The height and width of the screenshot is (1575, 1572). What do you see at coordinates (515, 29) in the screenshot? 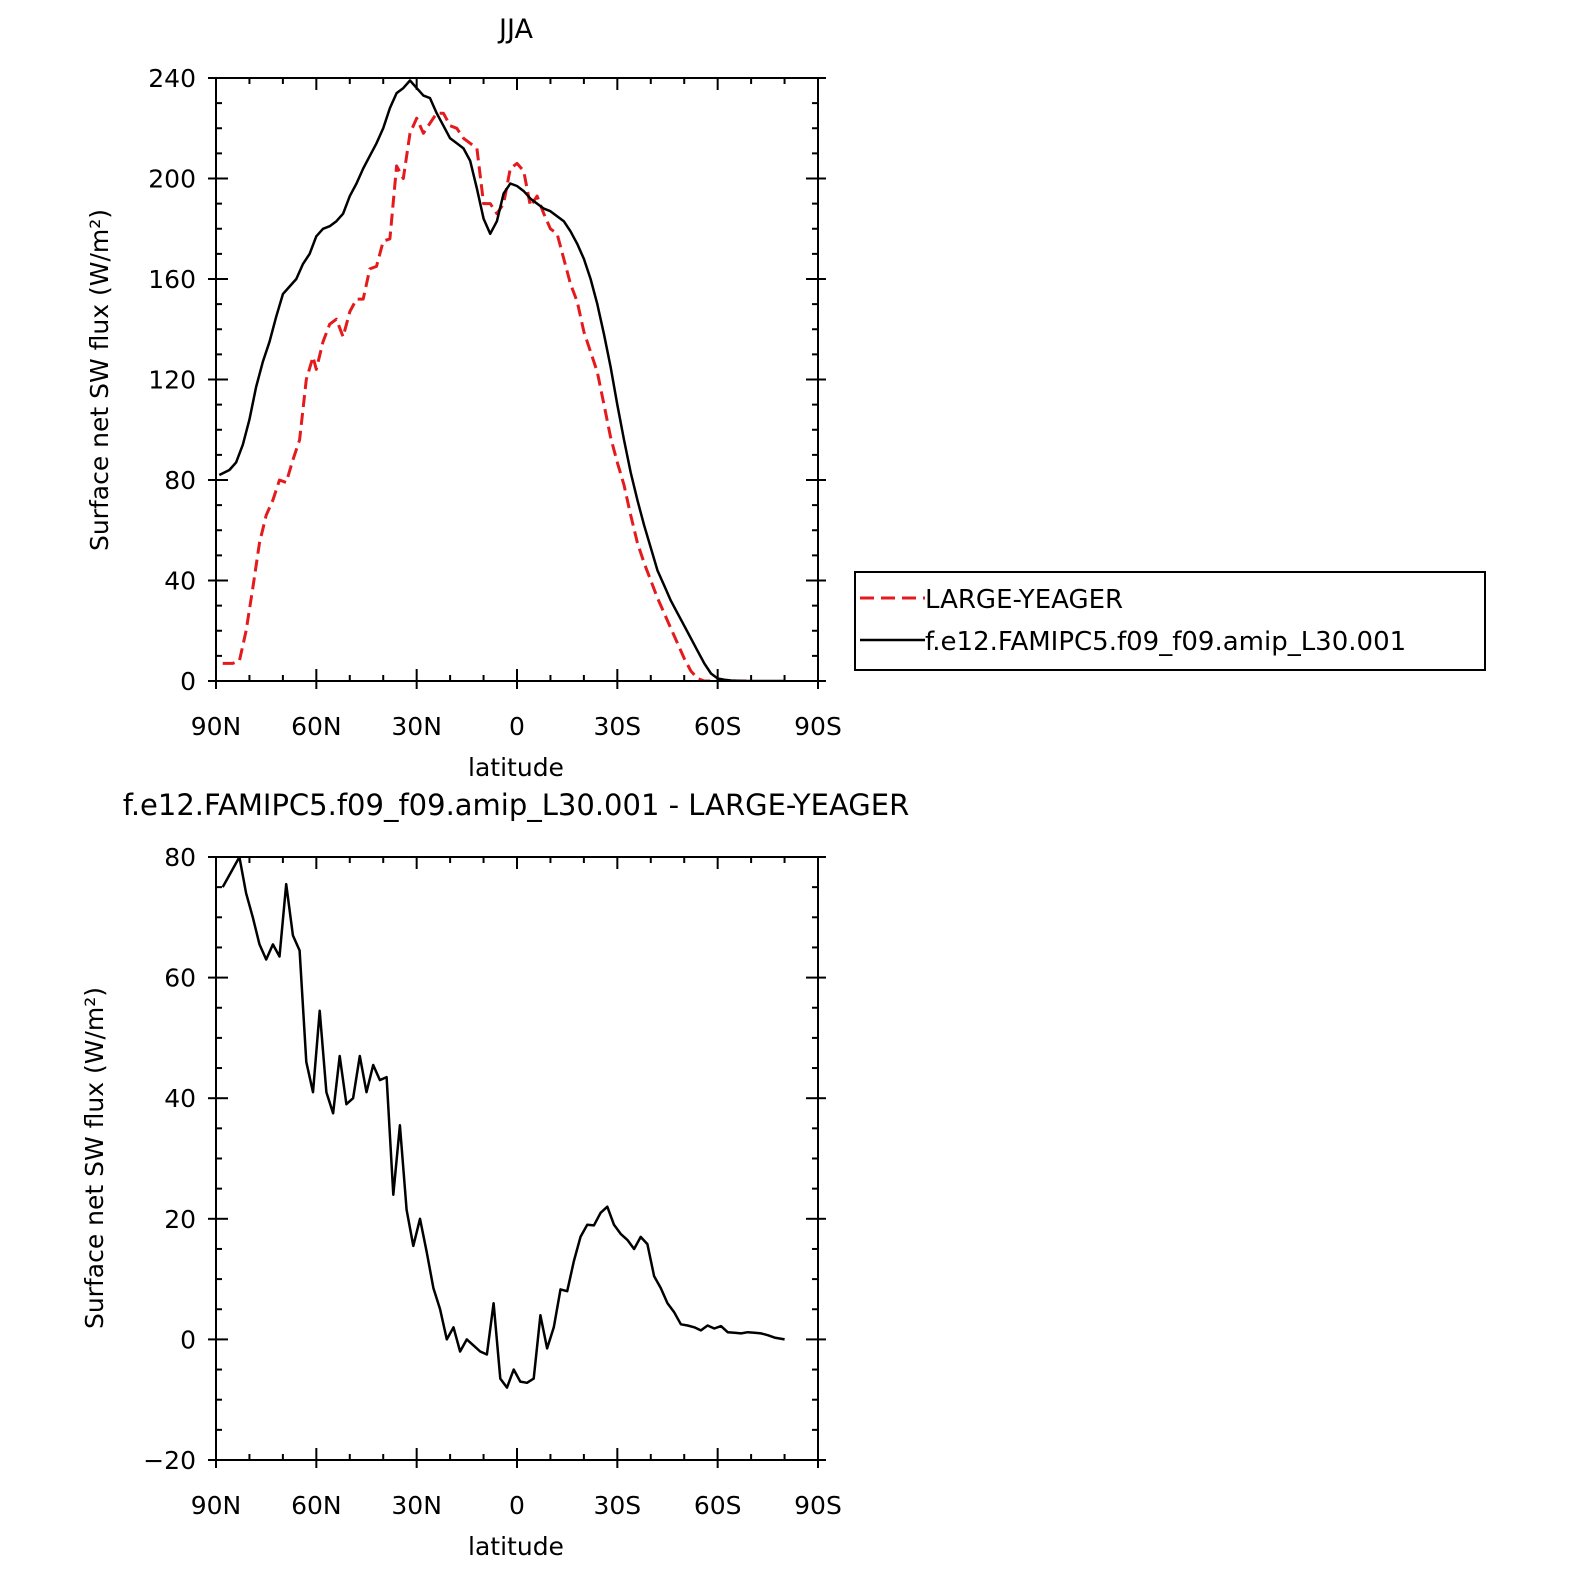
I see `top-chart-title: JJA` at bounding box center [515, 29].